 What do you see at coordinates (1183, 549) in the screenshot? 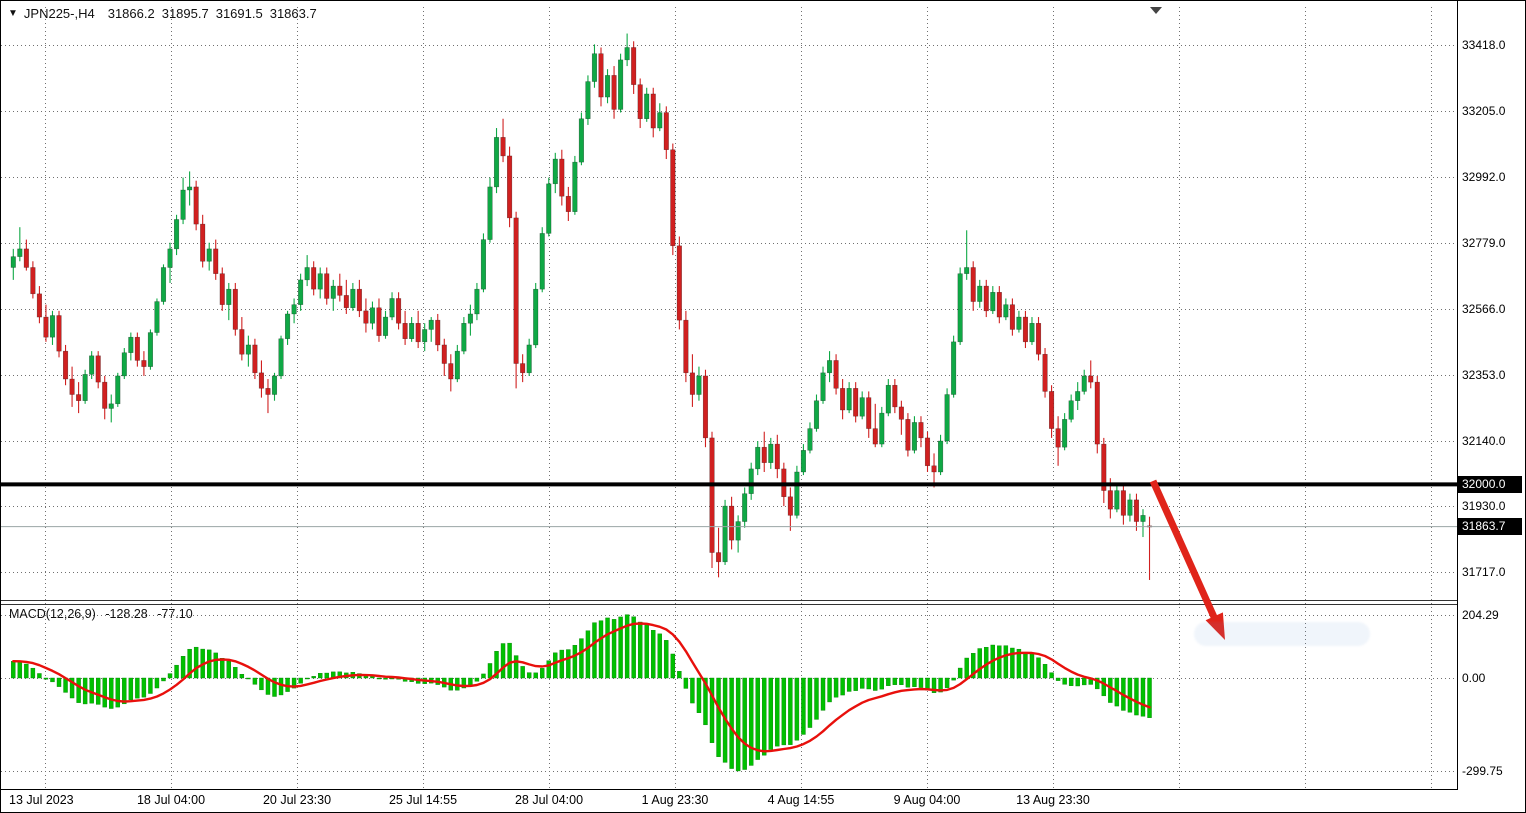
I see `trend-arrow-shaft` at bounding box center [1183, 549].